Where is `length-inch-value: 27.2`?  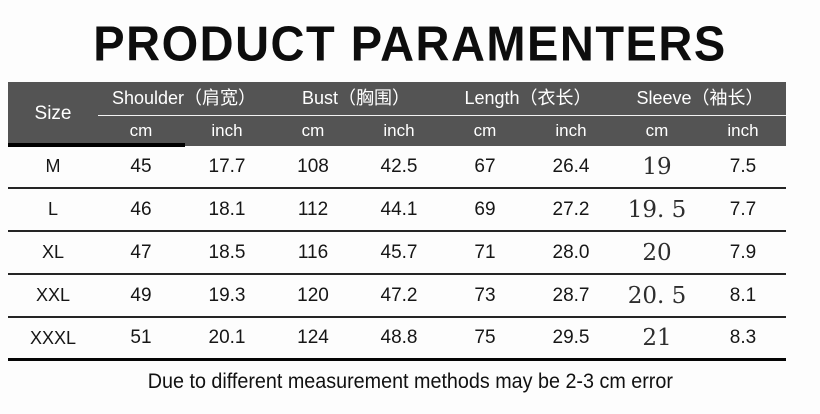
length-inch-value: 27.2 is located at coordinates (571, 209).